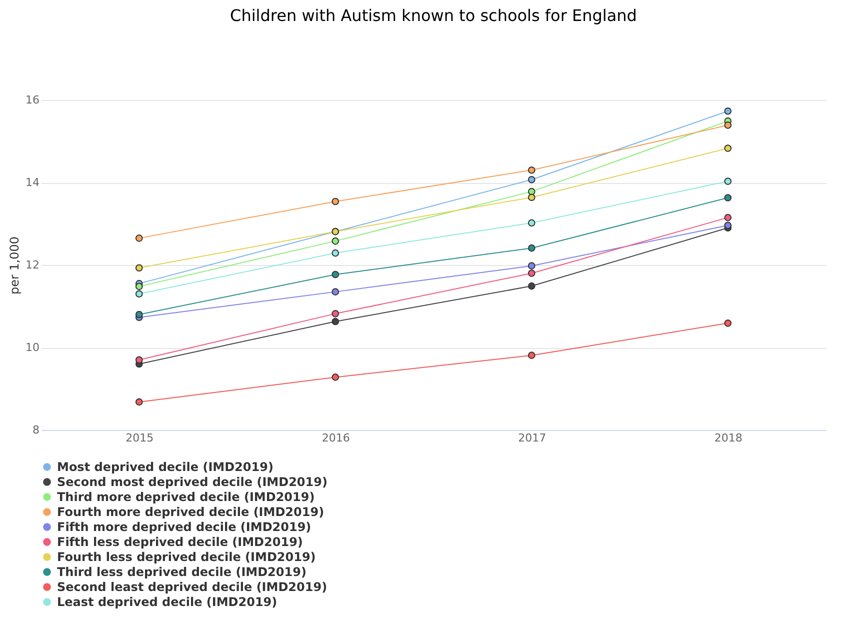  Describe the element at coordinates (532, 438) in the screenshot. I see `x-tick-label: 2017` at that location.